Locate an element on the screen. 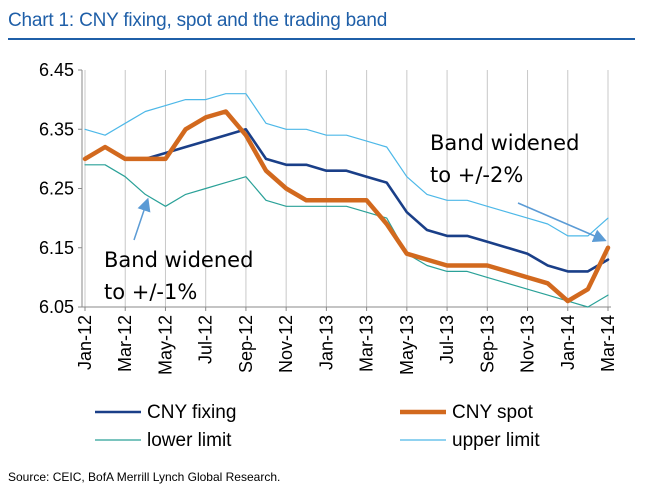 Image resolution: width=645 pixels, height=495 pixels. x-tick-label: Jan-13 is located at coordinates (326, 342).